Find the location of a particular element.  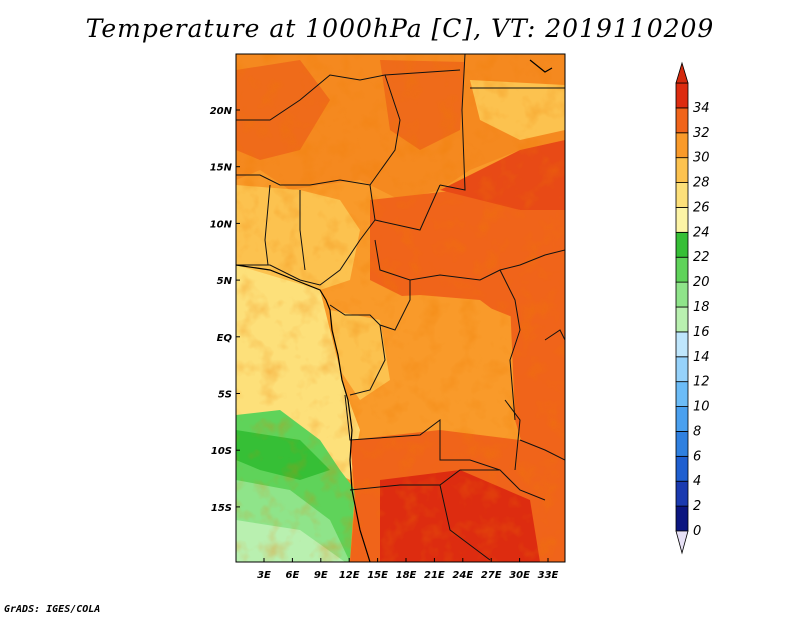

colorbar-label: 2 is located at coordinates (697, 506).